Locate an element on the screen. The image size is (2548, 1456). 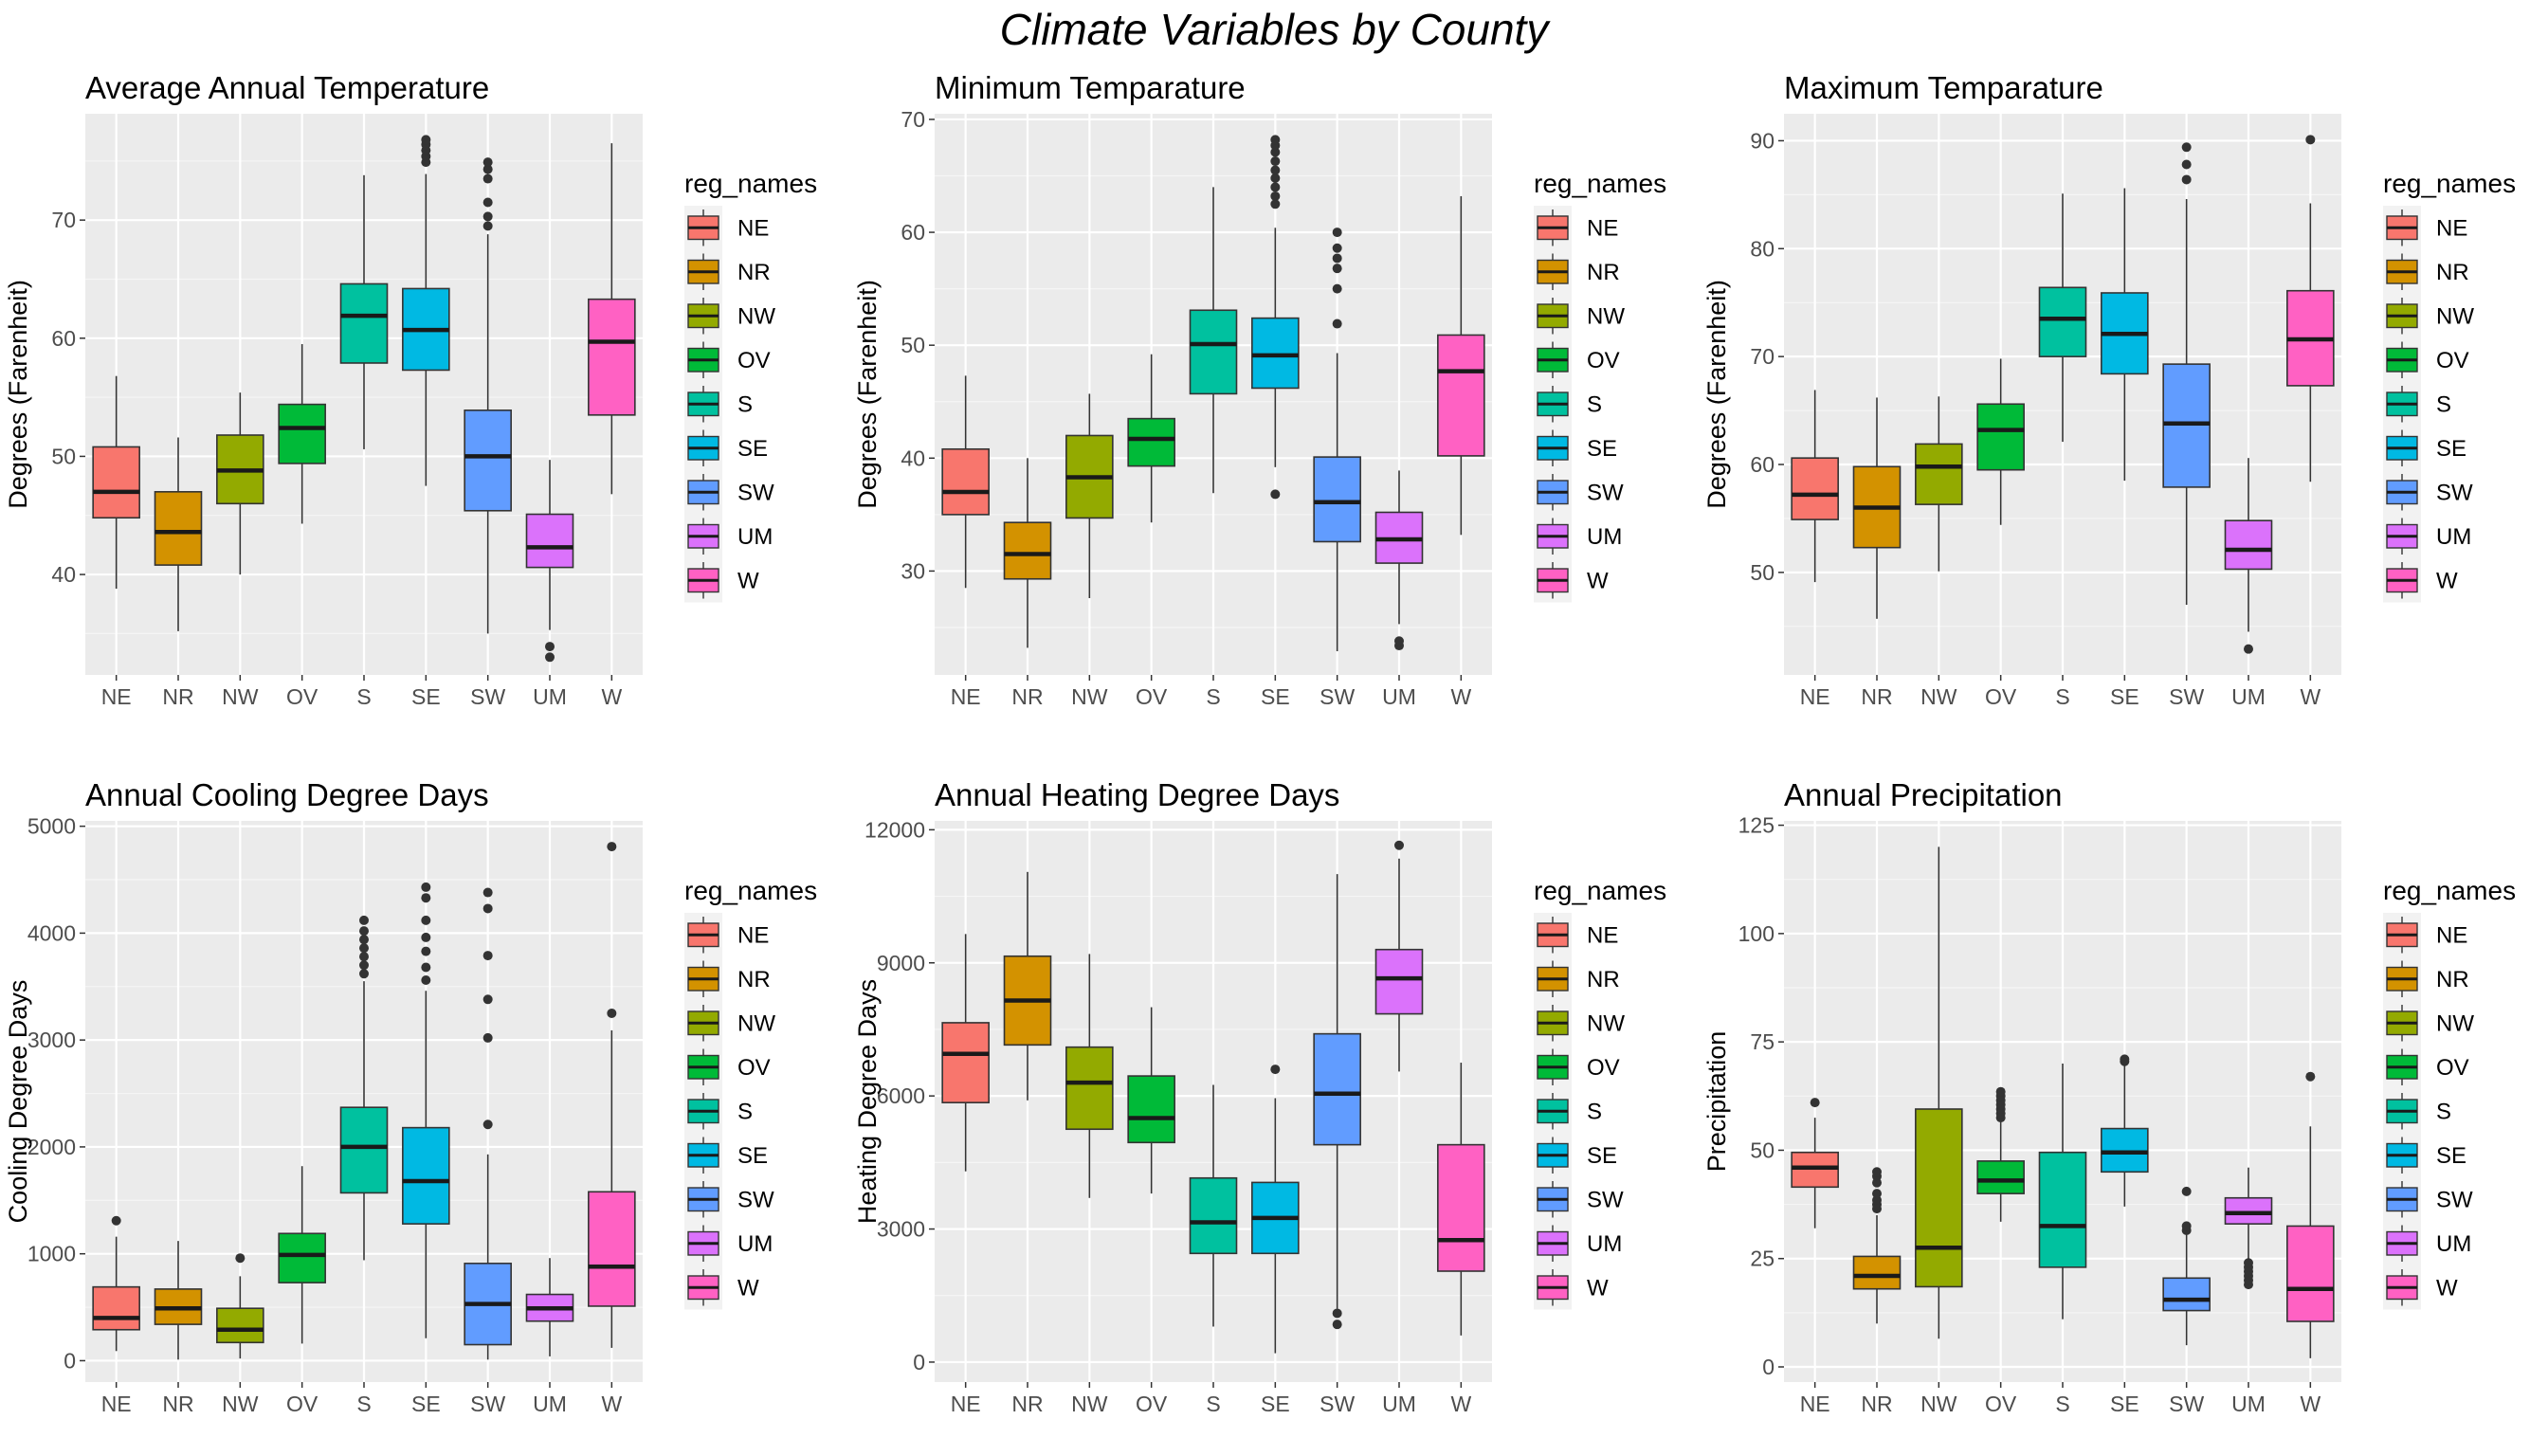
x-tick-label: SE is located at coordinates (426, 696).